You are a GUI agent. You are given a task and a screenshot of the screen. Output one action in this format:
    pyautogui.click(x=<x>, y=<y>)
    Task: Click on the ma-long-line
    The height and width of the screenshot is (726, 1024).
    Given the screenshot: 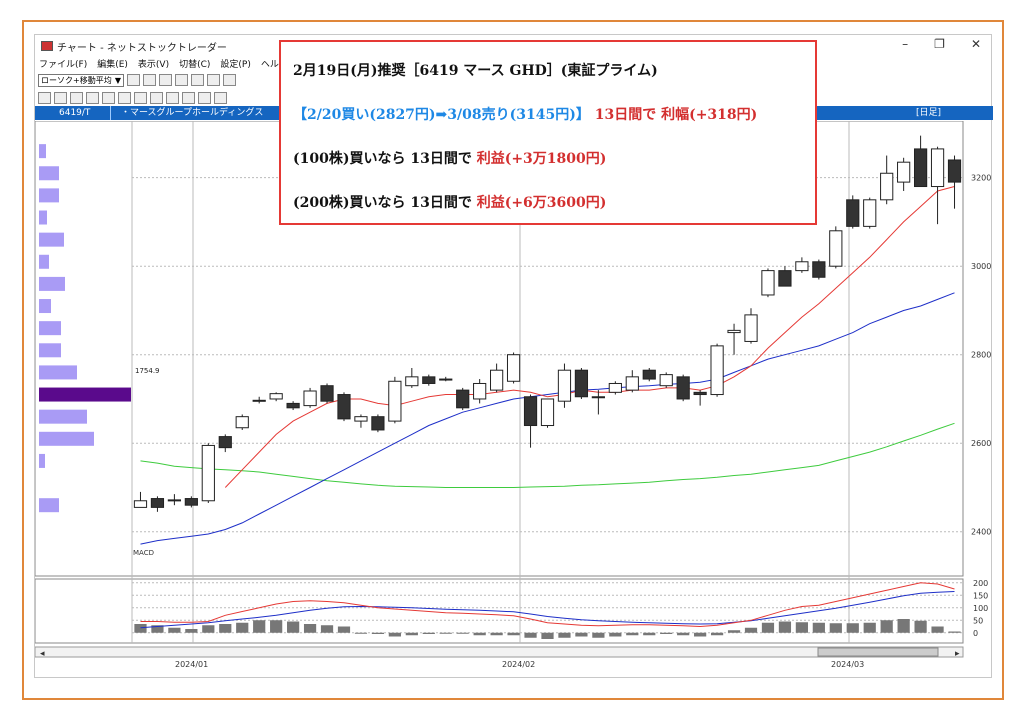 What is the action you would take?
    pyautogui.click(x=547, y=455)
    